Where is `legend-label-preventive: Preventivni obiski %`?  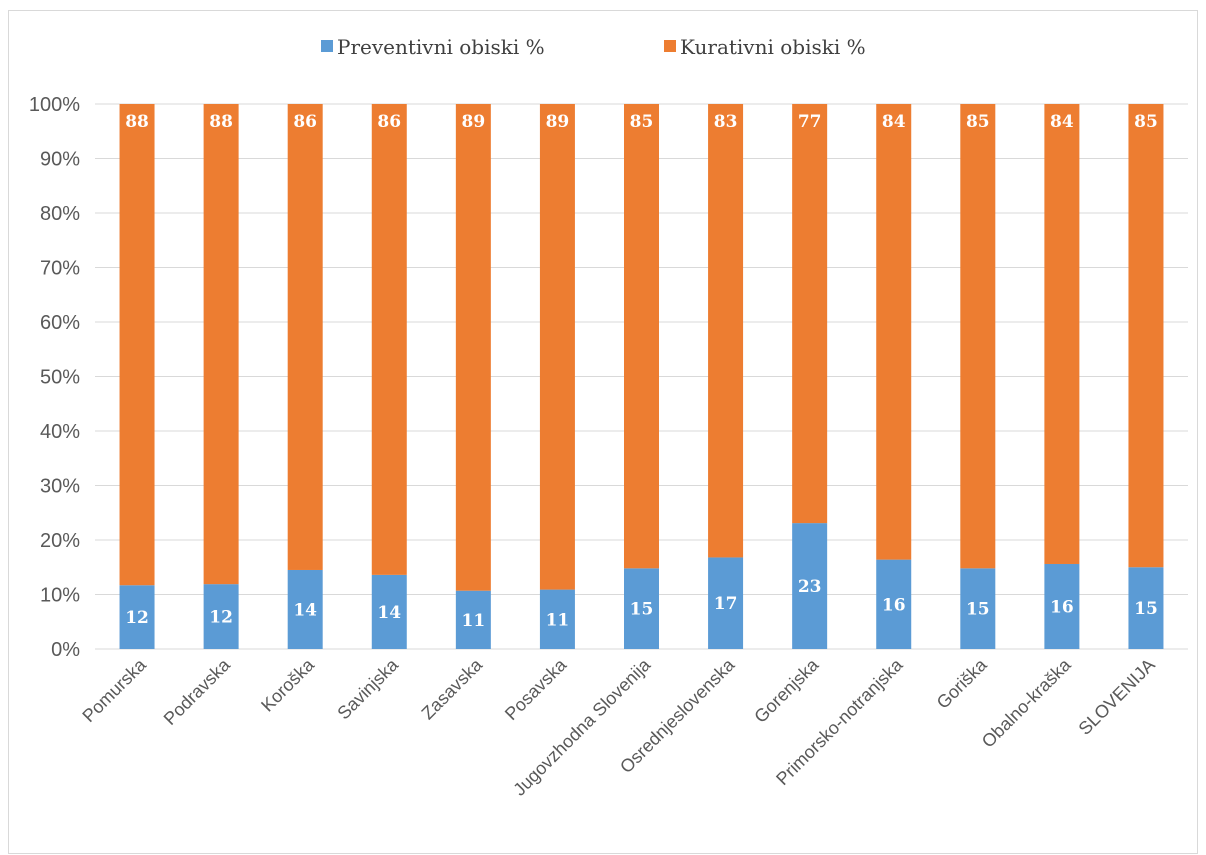
legend-label-preventive: Preventivni obiski % is located at coordinates (441, 47).